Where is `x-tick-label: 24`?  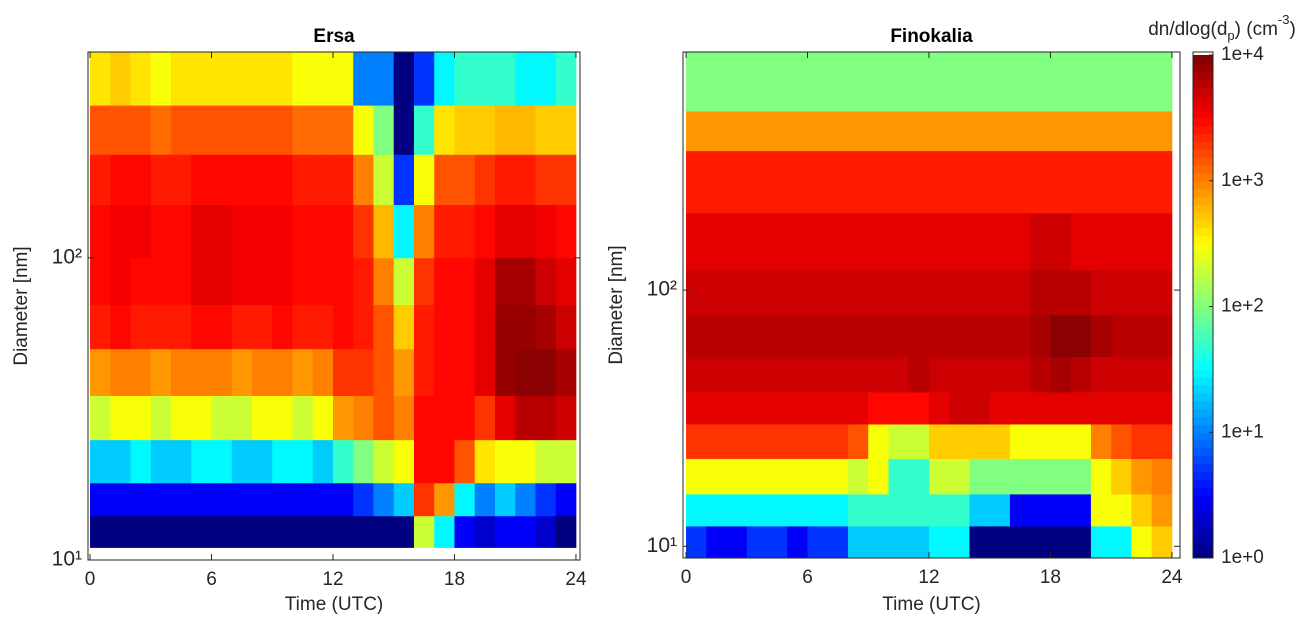
x-tick-label: 24 is located at coordinates (1172, 577).